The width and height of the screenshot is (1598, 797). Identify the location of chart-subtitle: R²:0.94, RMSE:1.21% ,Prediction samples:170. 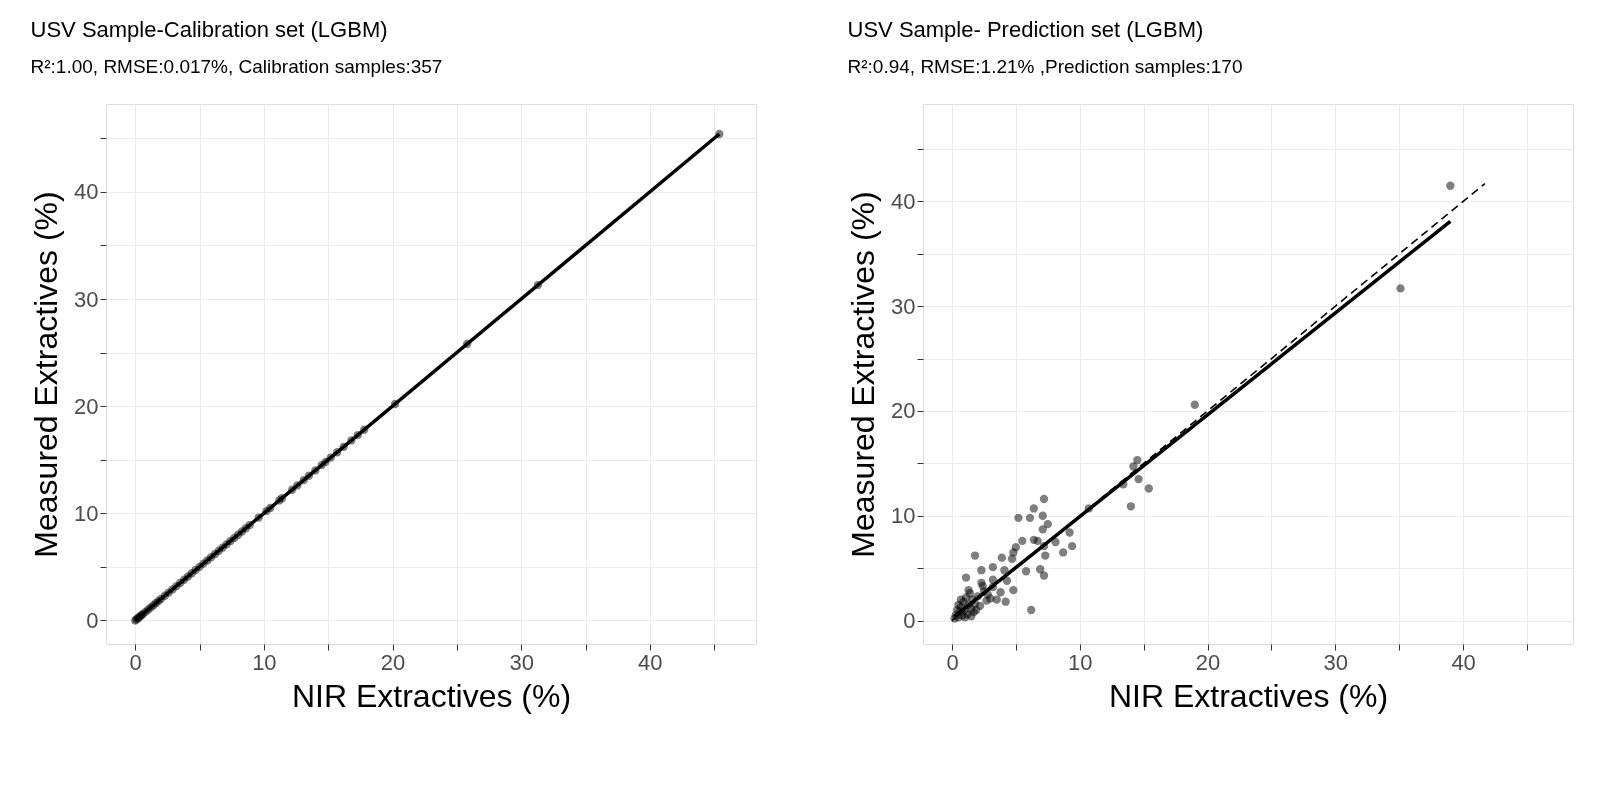
(1045, 66).